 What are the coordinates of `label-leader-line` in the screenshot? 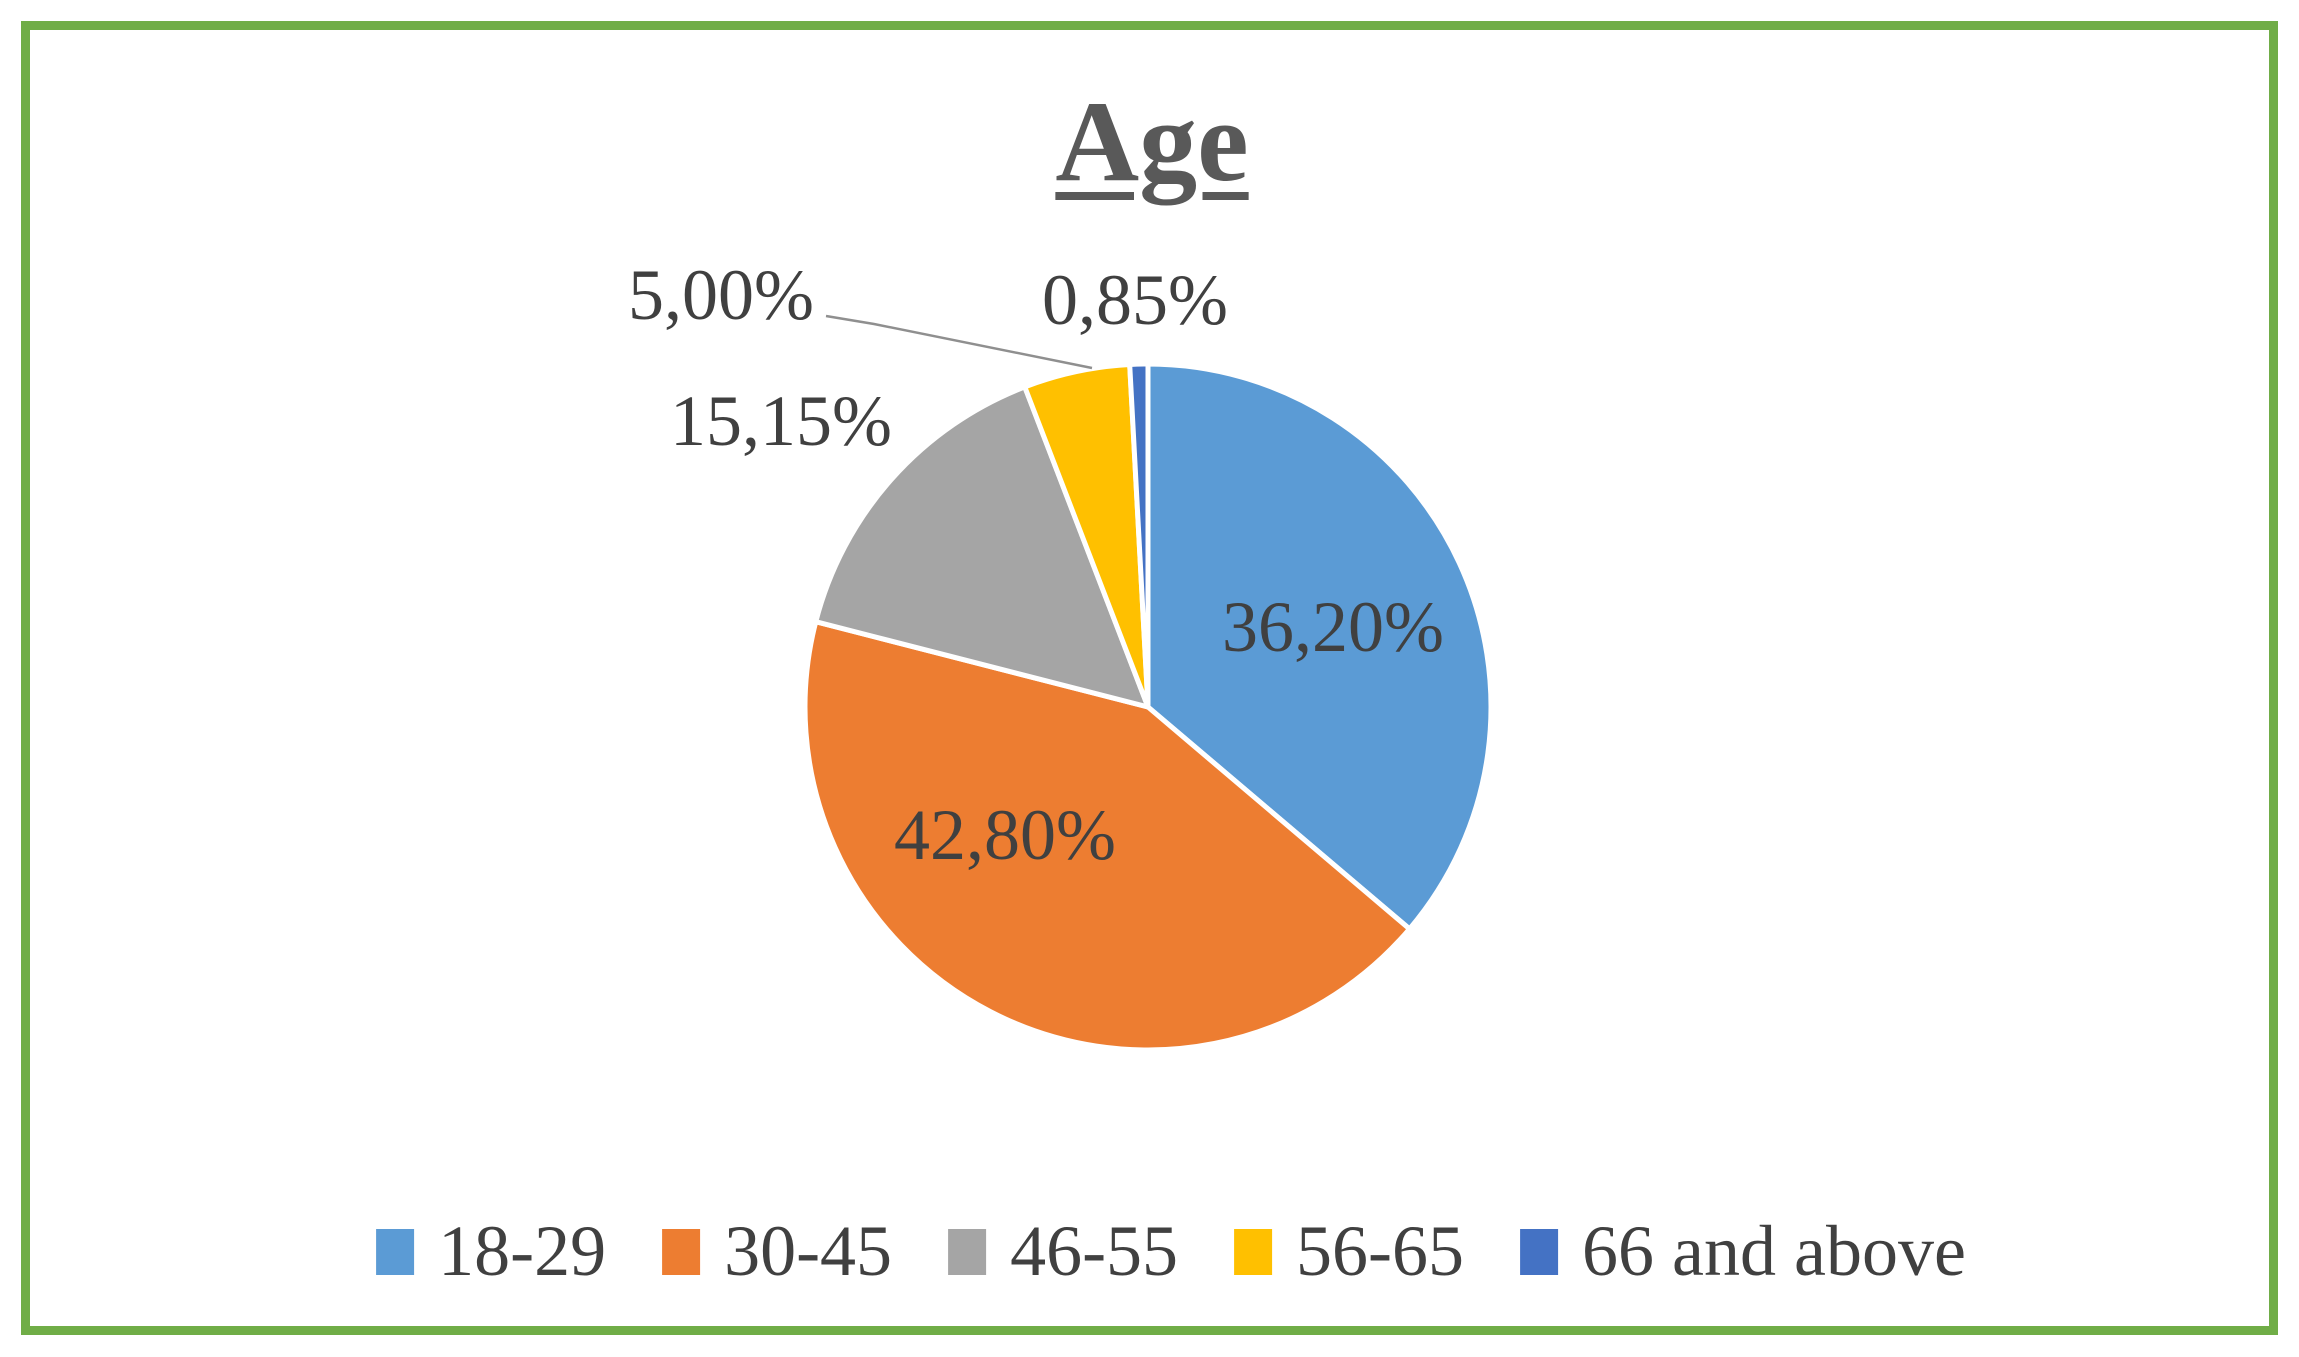 It's located at (959, 342).